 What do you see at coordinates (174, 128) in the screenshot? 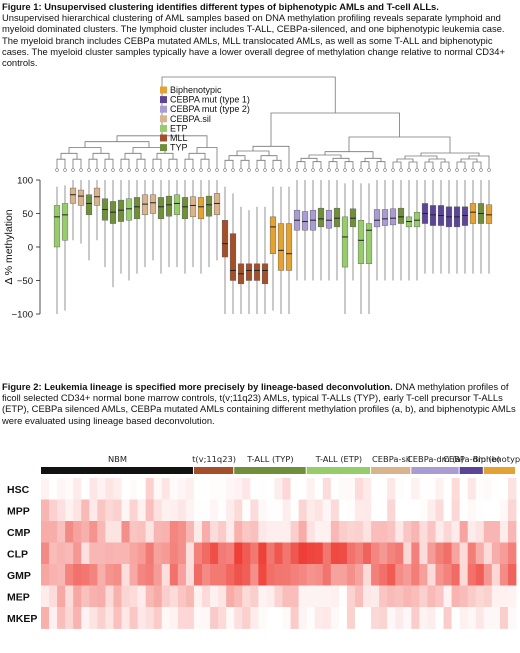
I see `legend-item: ETP` at bounding box center [174, 128].